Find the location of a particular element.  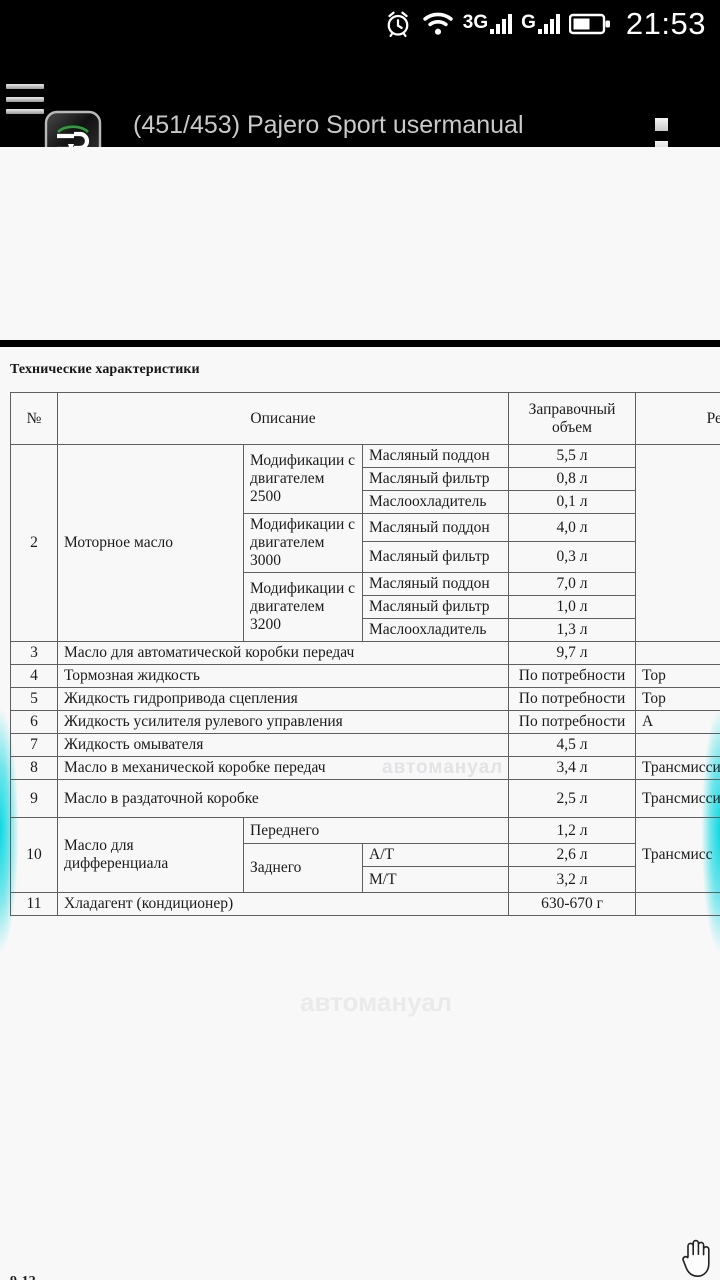

cell-name: Тормозная жидкость is located at coordinates (283, 676).